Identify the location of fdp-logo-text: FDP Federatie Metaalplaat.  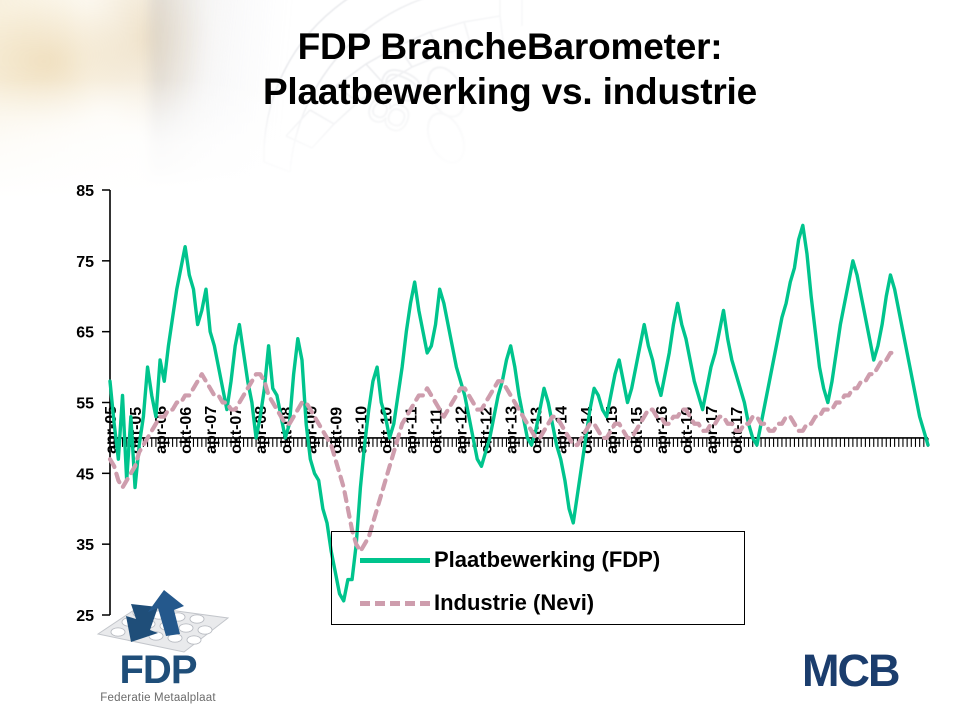
(158, 677).